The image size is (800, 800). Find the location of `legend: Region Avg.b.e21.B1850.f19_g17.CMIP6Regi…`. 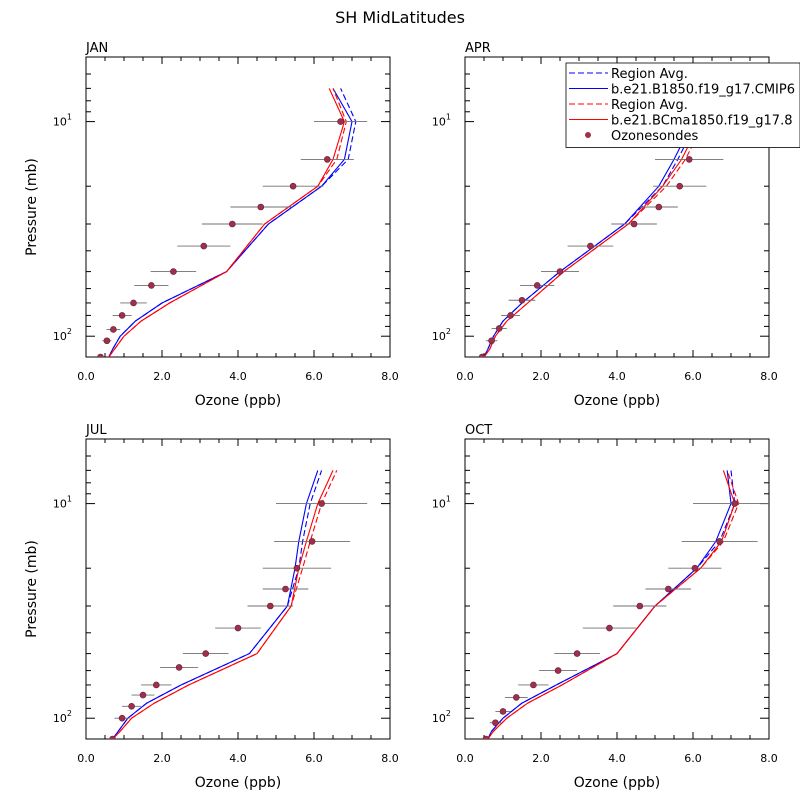

legend: Region Avg.b.e21.B1850.f19_g17.CMIP6Regi… is located at coordinates (682, 105).